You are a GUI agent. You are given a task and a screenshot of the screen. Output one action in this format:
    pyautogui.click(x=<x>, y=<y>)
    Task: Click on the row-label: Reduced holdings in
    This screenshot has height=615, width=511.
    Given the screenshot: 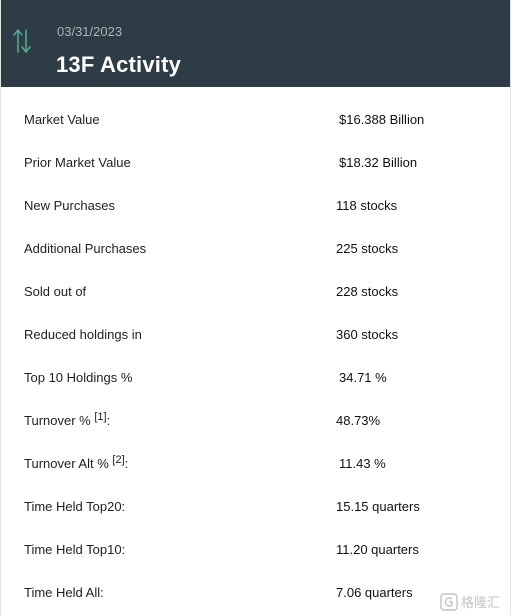 What is the action you would take?
    pyautogui.click(x=83, y=334)
    